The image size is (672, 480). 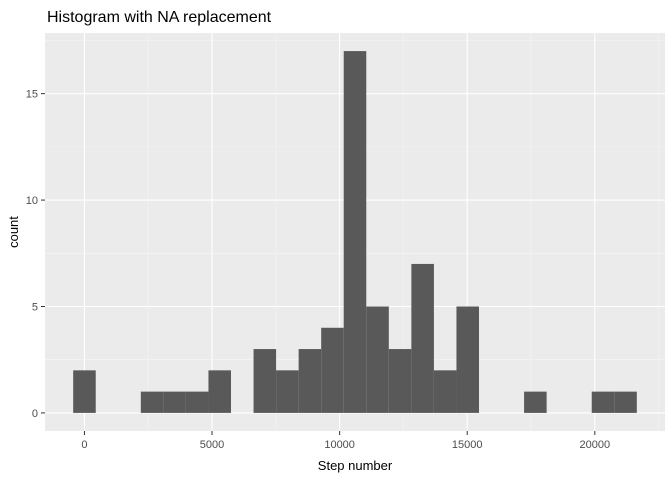 What do you see at coordinates (35, 307) in the screenshot?
I see `y-tick-label: 5` at bounding box center [35, 307].